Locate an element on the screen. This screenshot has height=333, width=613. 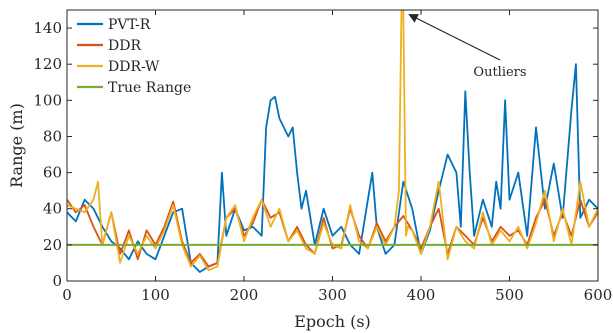
y-tick-label: 140 is located at coordinates (47, 28).